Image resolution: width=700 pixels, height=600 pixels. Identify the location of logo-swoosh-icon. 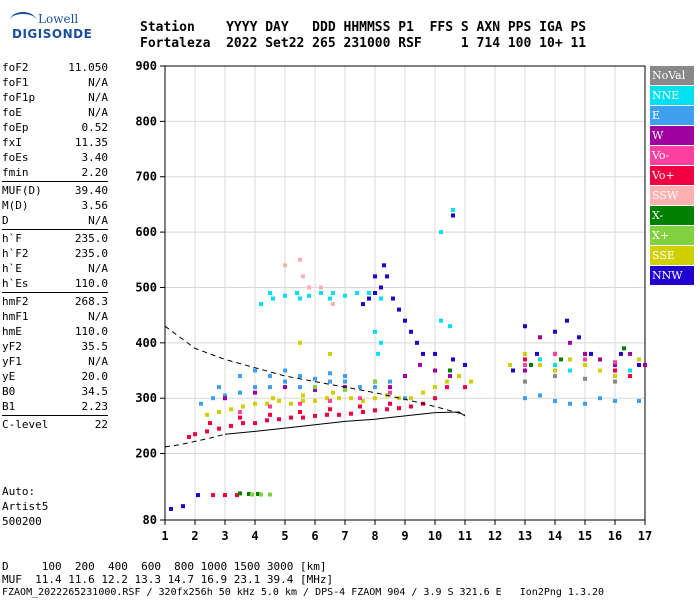
(23, 20).